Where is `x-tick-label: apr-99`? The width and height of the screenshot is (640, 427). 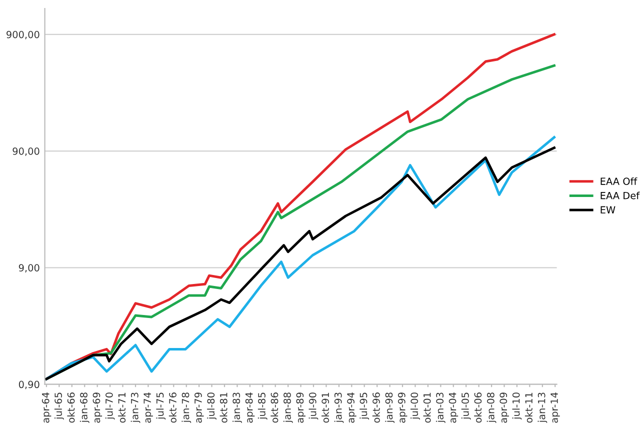
x-tick-label: apr-99 is located at coordinates (403, 407).